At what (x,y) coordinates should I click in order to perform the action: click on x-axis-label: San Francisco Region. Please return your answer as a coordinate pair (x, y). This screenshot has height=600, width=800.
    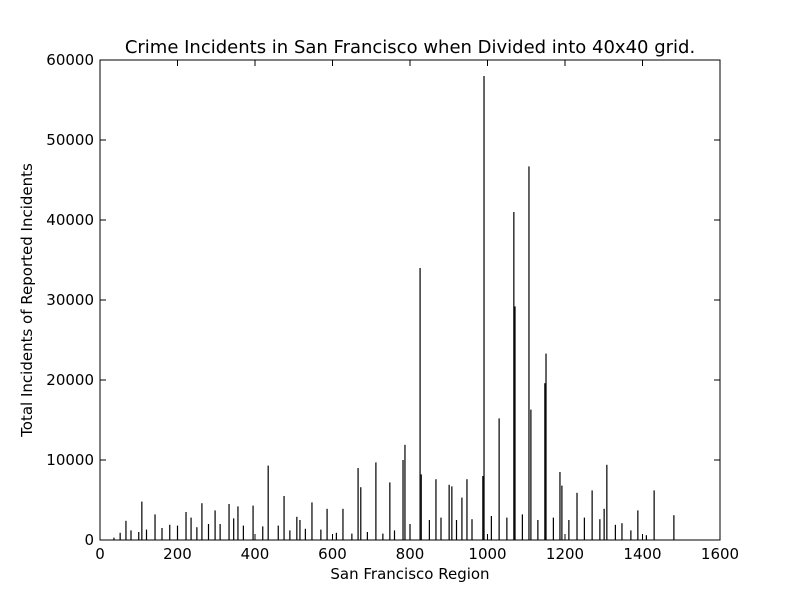
    Looking at the image, I should click on (409, 574).